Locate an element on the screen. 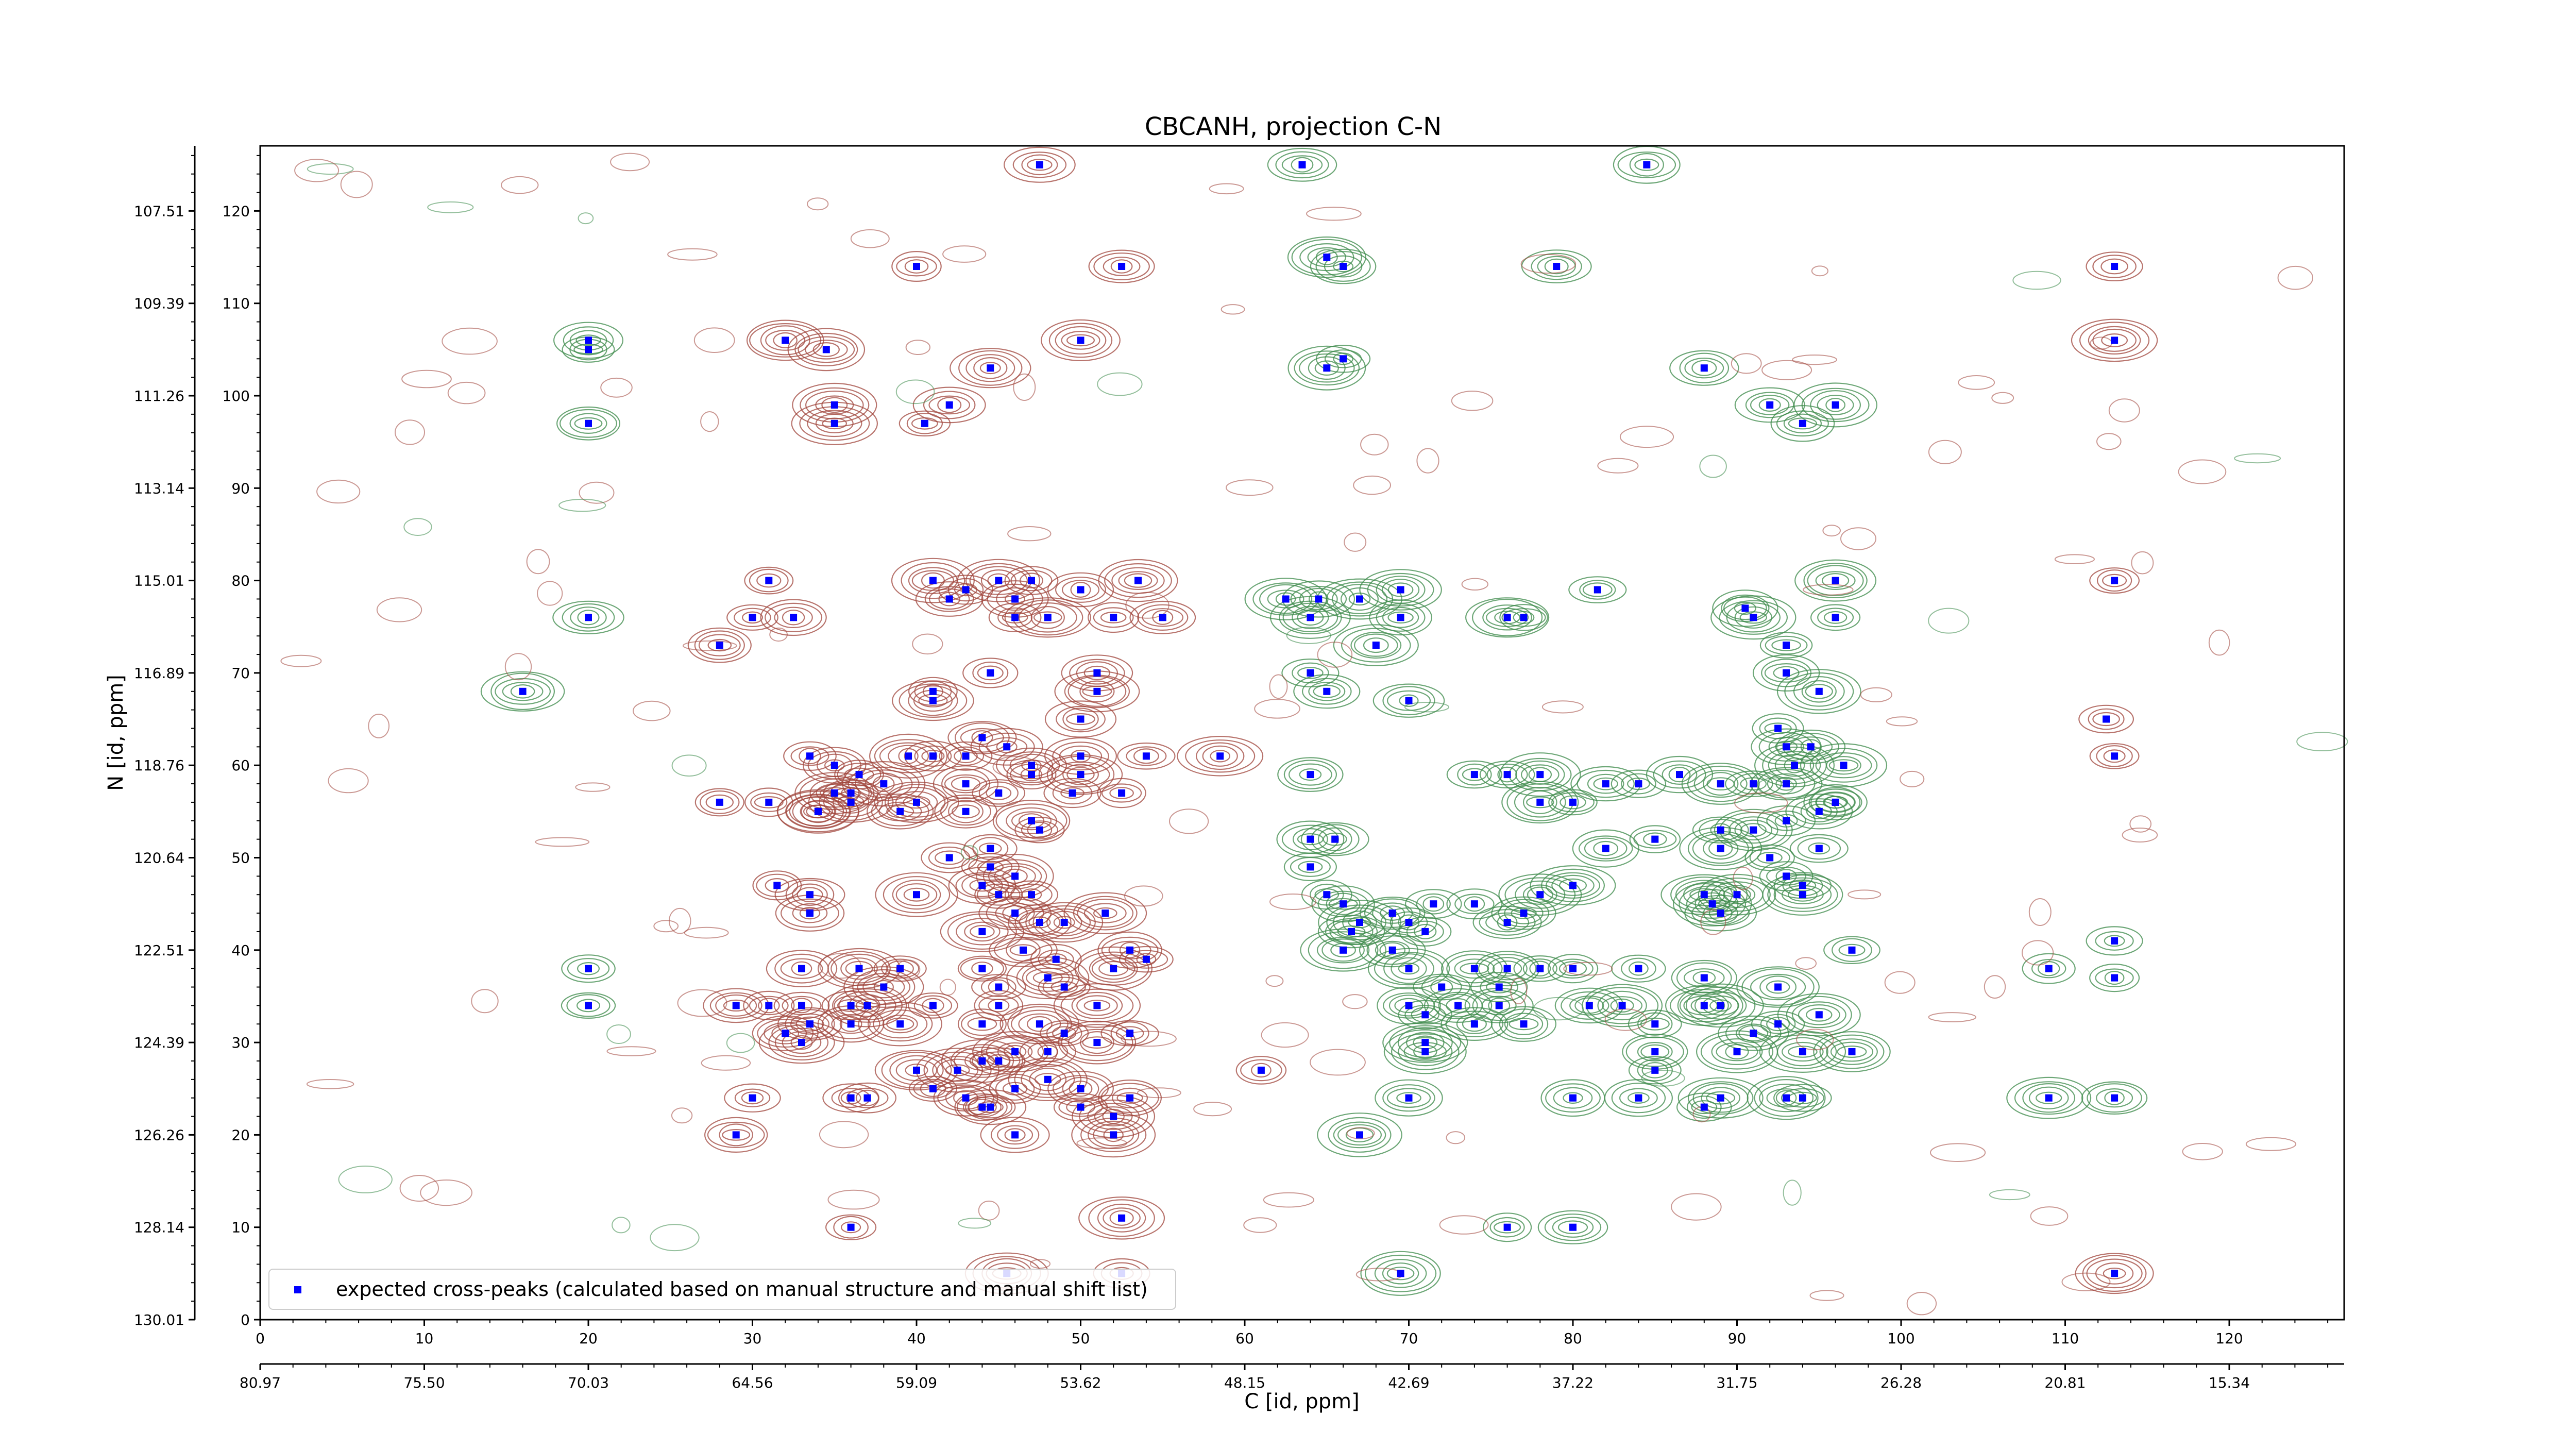 Image resolution: width=2576 pixels, height=1449 pixels. y-tick-label: 100 is located at coordinates (236, 396).